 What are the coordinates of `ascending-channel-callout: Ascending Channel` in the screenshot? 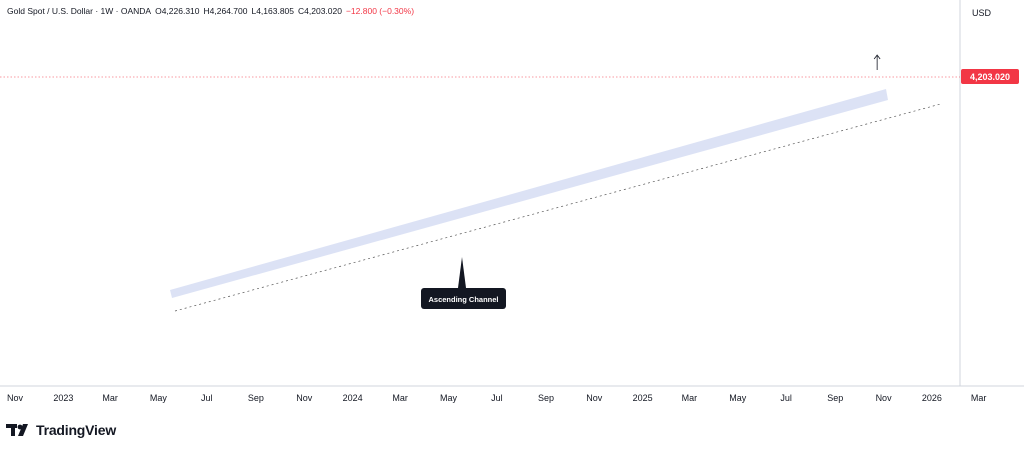 It's located at (463, 283).